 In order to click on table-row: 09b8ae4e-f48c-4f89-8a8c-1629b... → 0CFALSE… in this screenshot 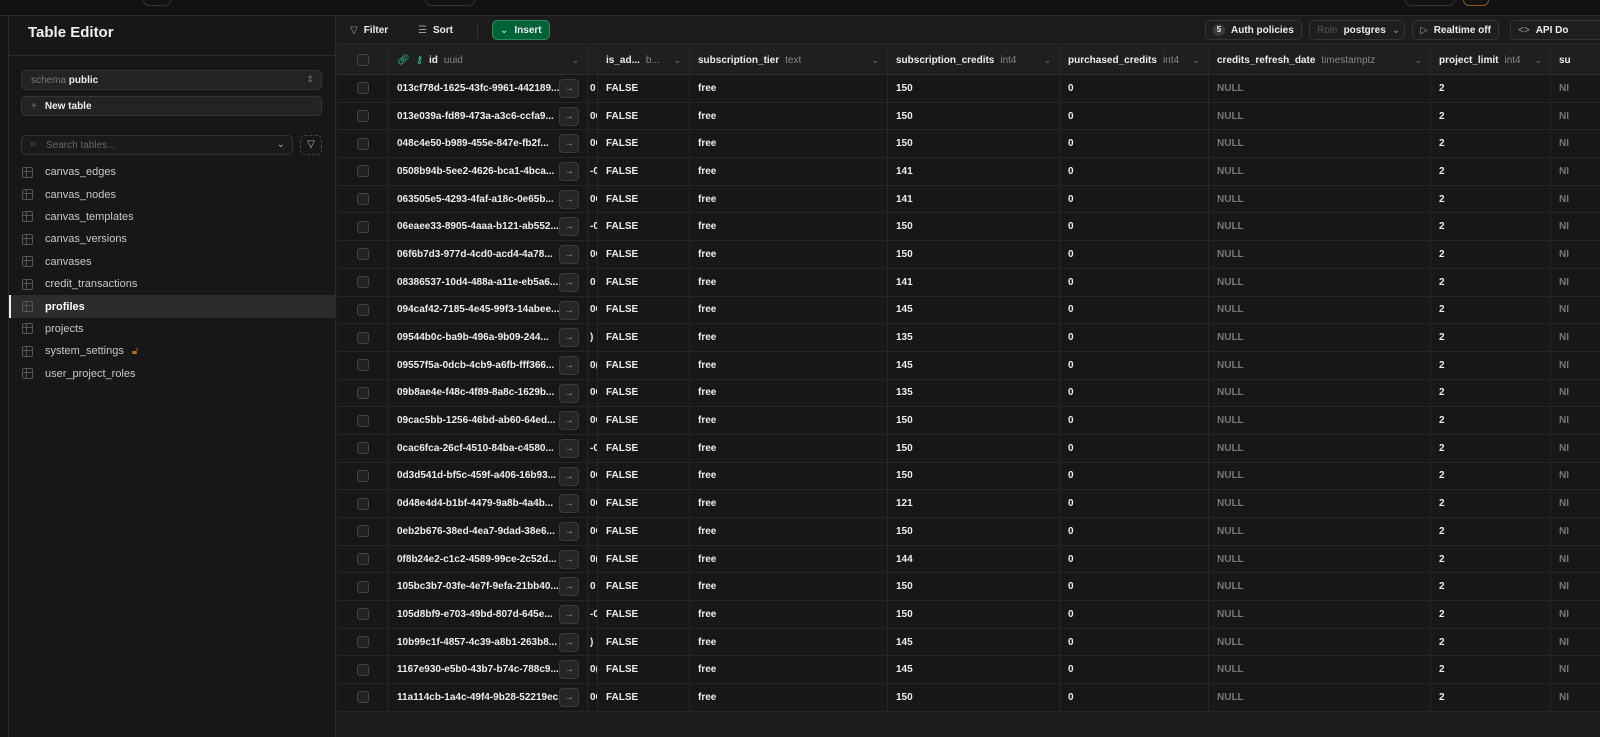, I will do `click(968, 393)`.